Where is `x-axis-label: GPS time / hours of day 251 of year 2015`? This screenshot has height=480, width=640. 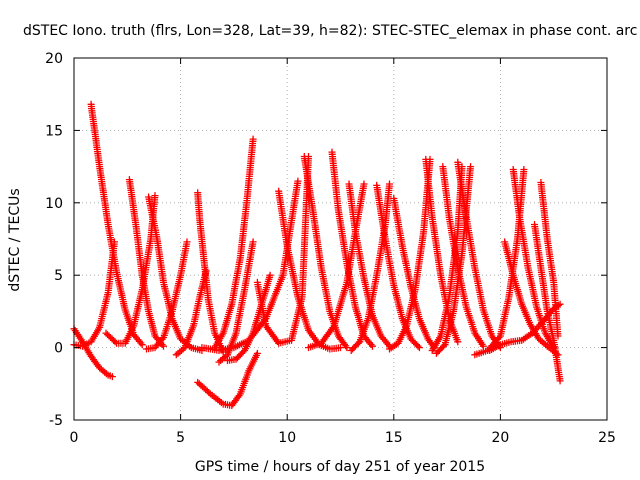 x-axis-label: GPS time / hours of day 251 of year 2015 is located at coordinates (340, 467).